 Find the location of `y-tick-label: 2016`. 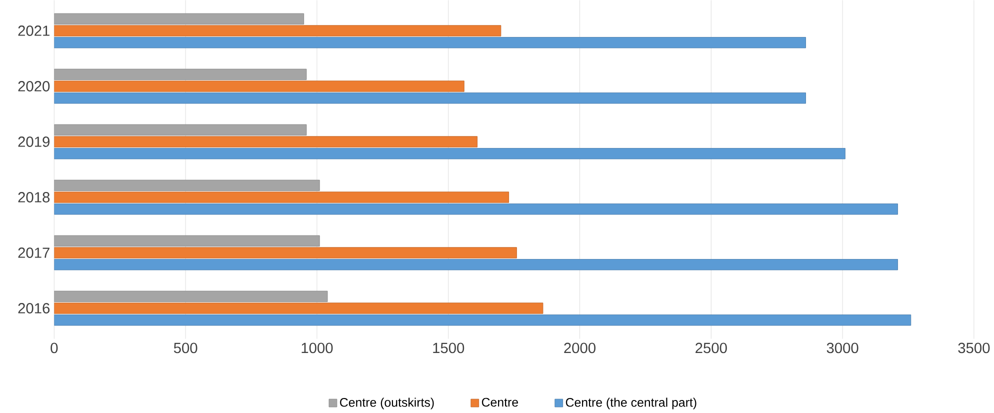

y-tick-label: 2016 is located at coordinates (34, 308).